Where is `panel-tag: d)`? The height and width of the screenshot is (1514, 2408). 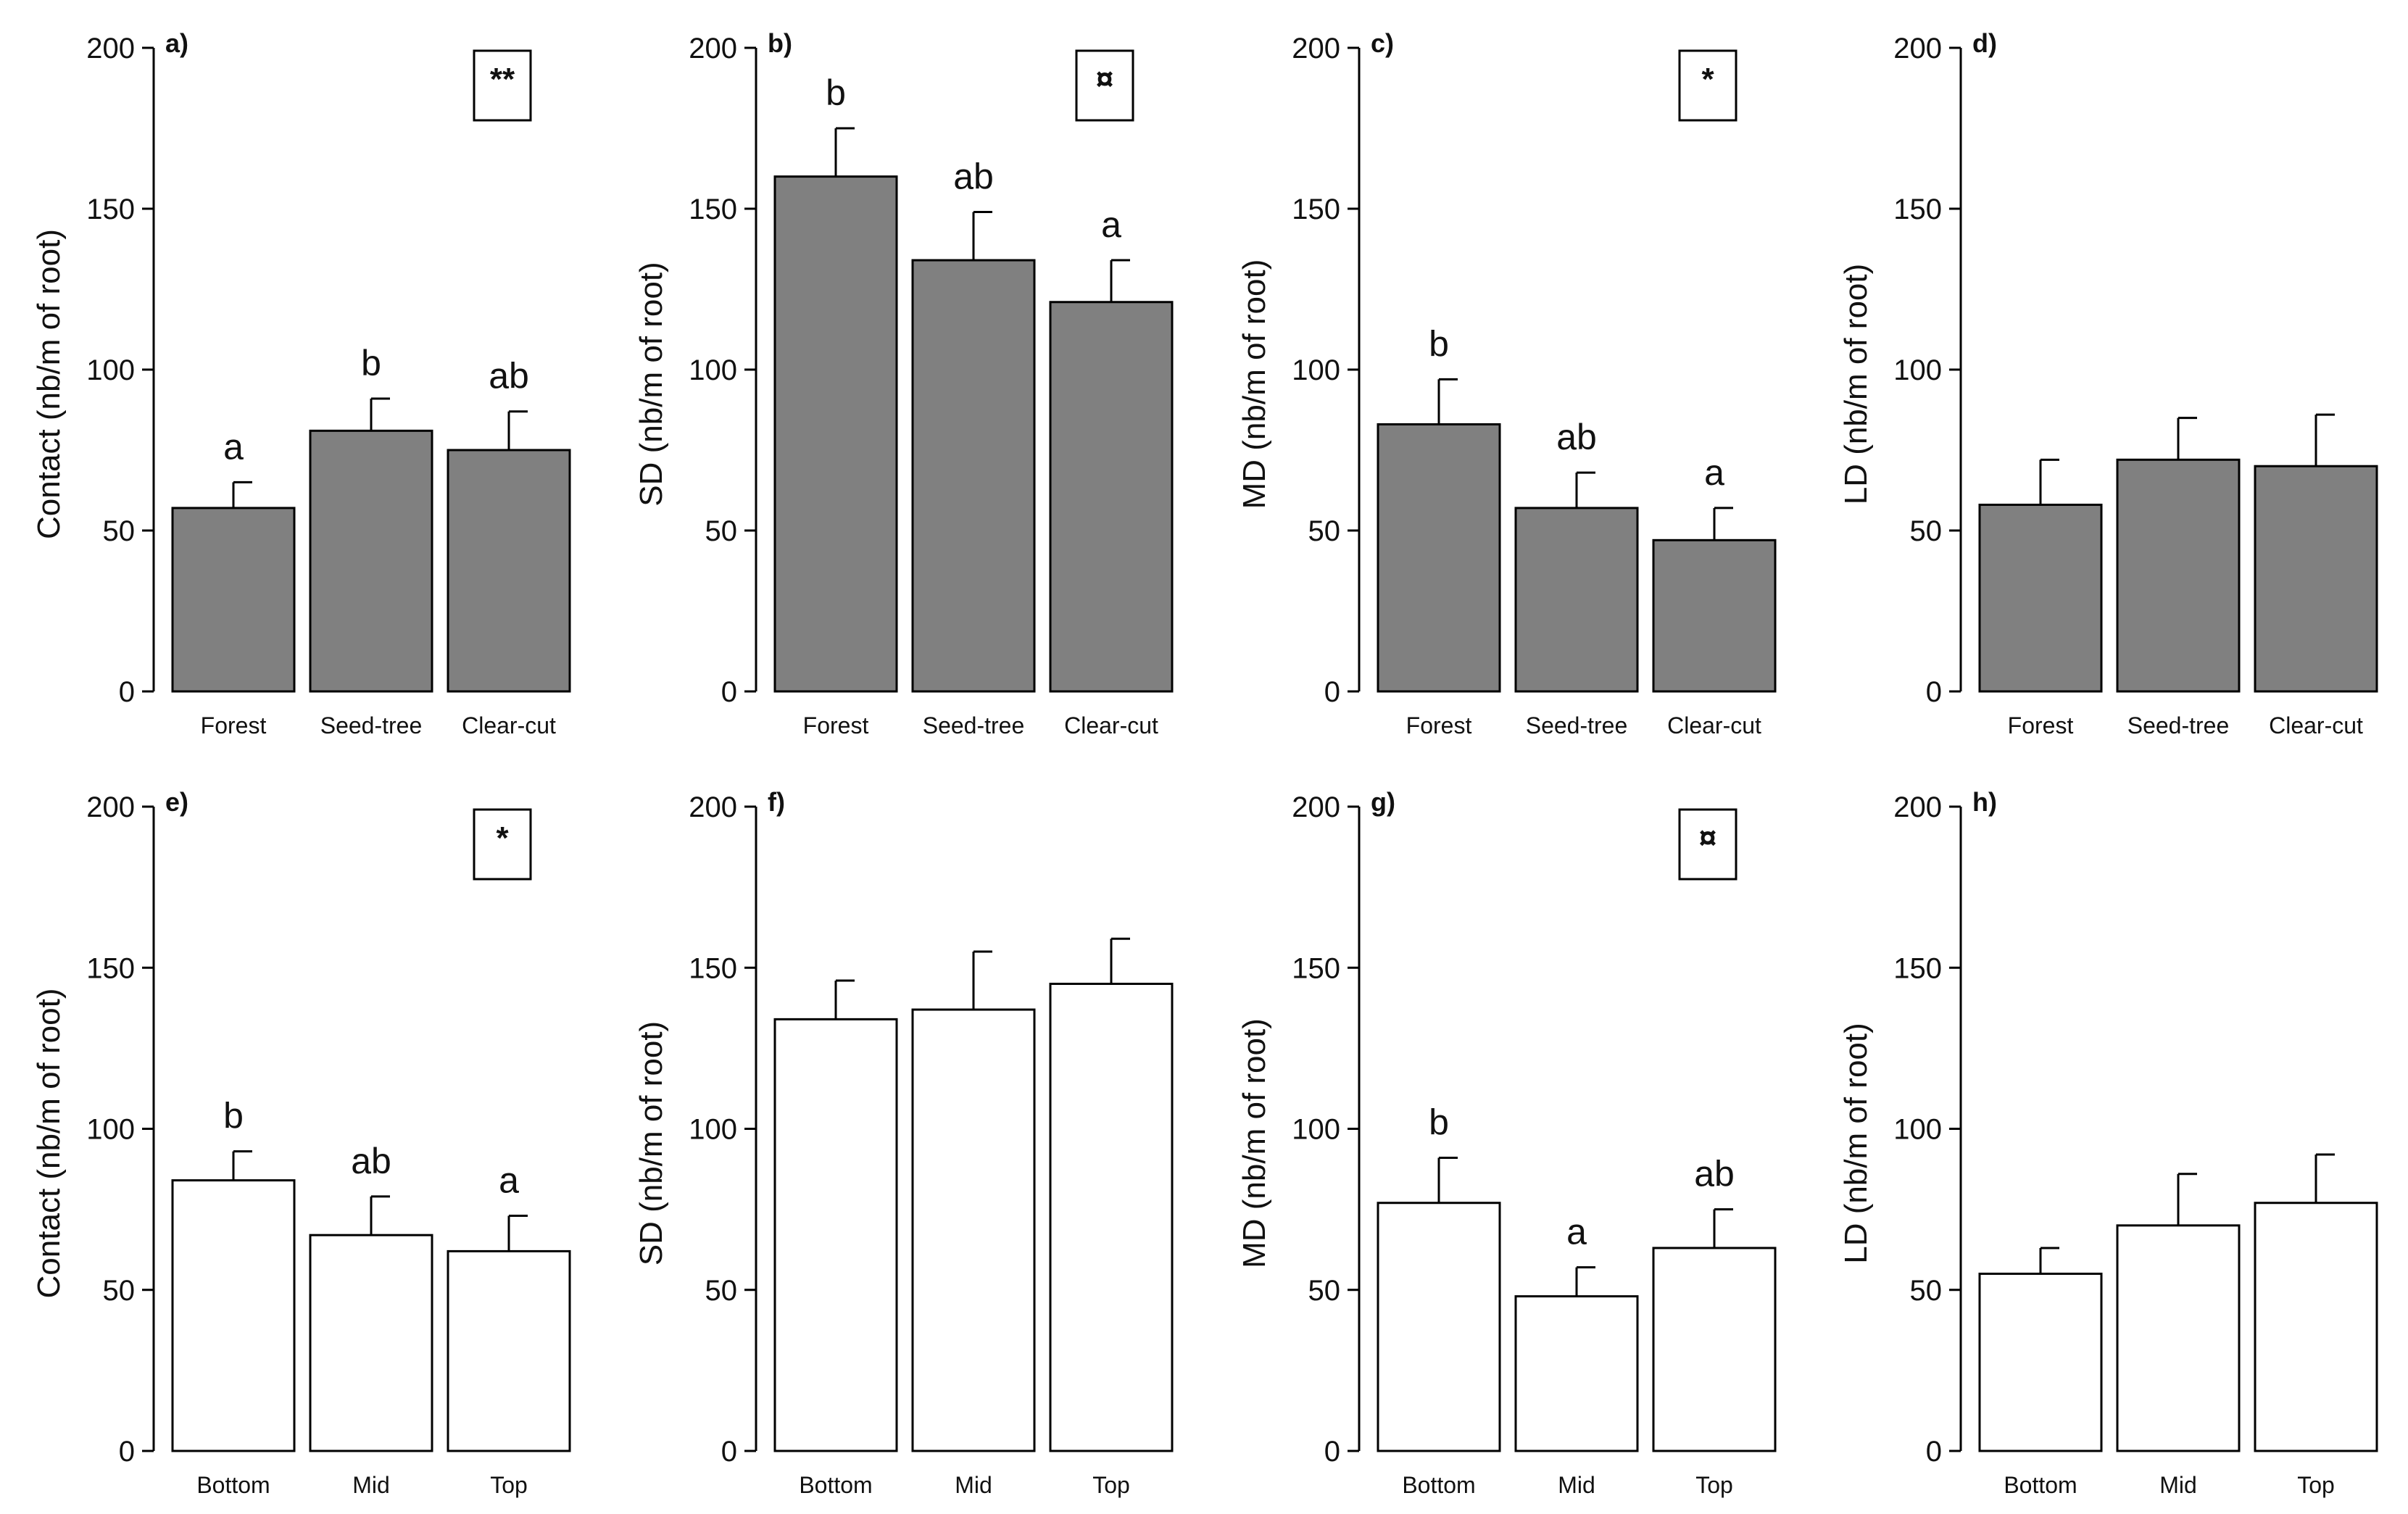
panel-tag: d) is located at coordinates (1984, 43).